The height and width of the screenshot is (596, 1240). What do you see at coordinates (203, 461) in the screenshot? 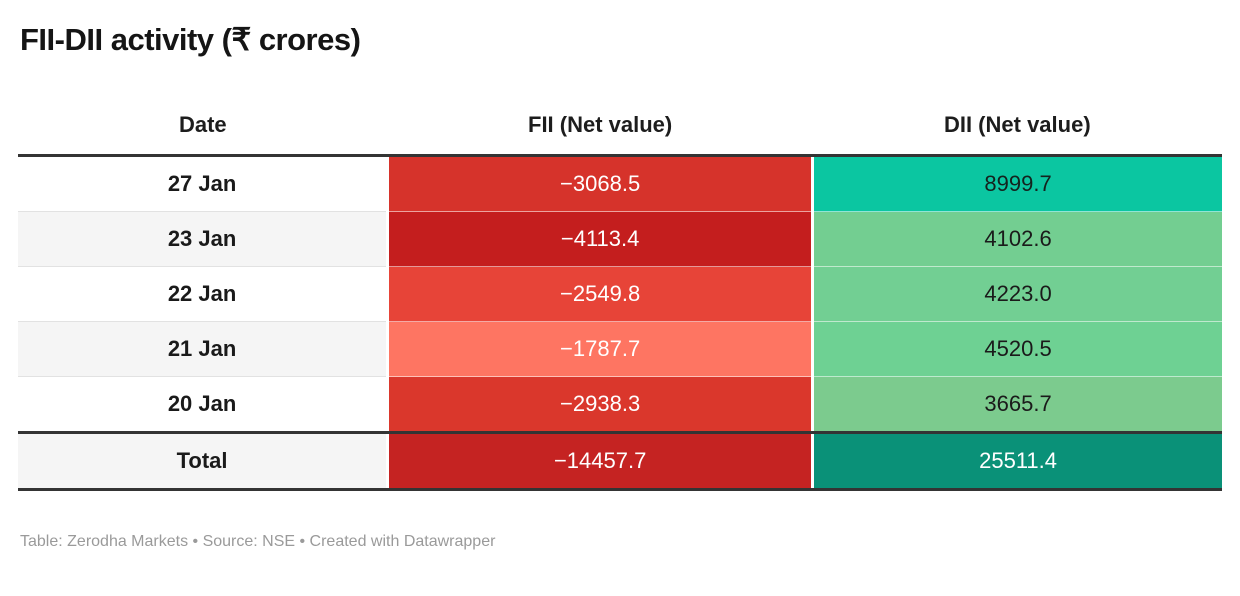
I see `total-label-cell: Total` at bounding box center [203, 461].